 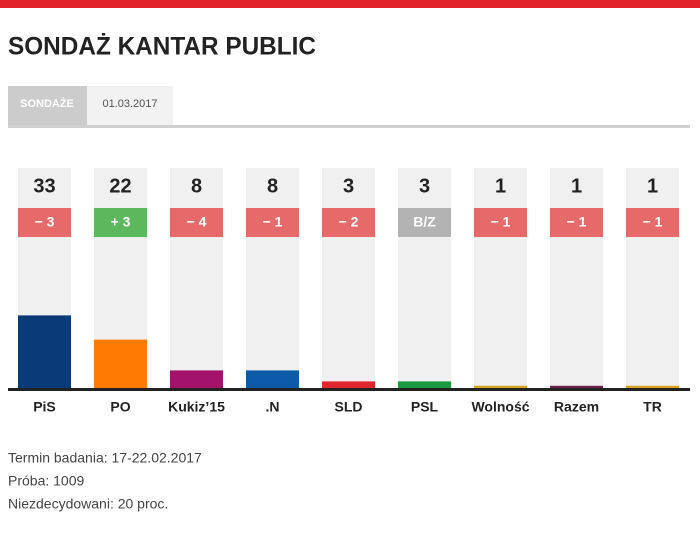 I want to click on value-label: 22, so click(x=120, y=186).